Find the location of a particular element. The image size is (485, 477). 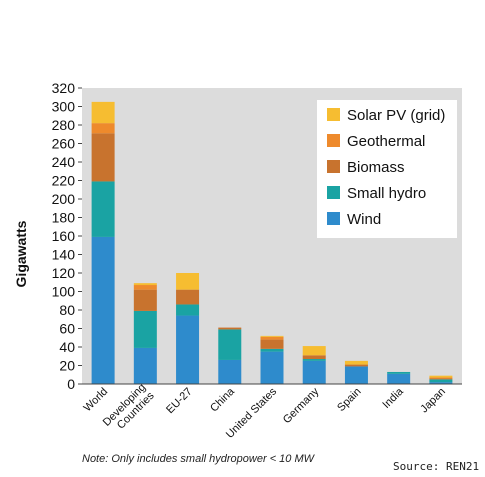

y-tick-label: 160 is located at coordinates (64, 236).